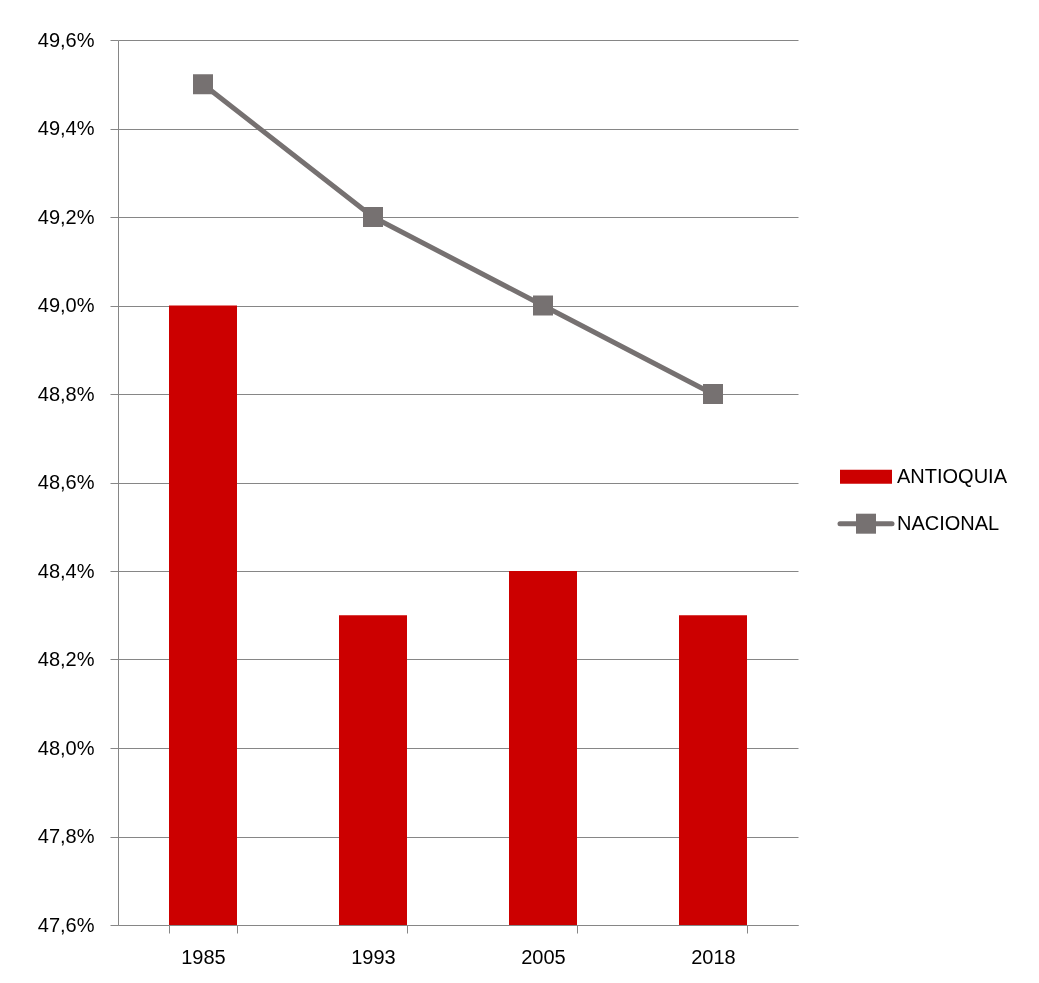 This screenshot has height=983, width=1039. Describe the element at coordinates (66, 39) in the screenshot. I see `y-tick-label: 49,6%` at that location.